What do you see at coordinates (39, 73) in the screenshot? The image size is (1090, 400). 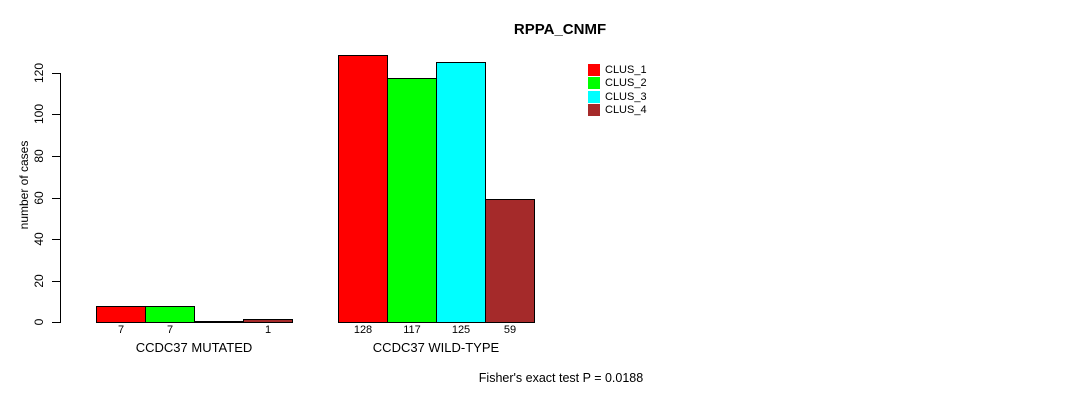 I see `y-tick-label: 120` at bounding box center [39, 73].